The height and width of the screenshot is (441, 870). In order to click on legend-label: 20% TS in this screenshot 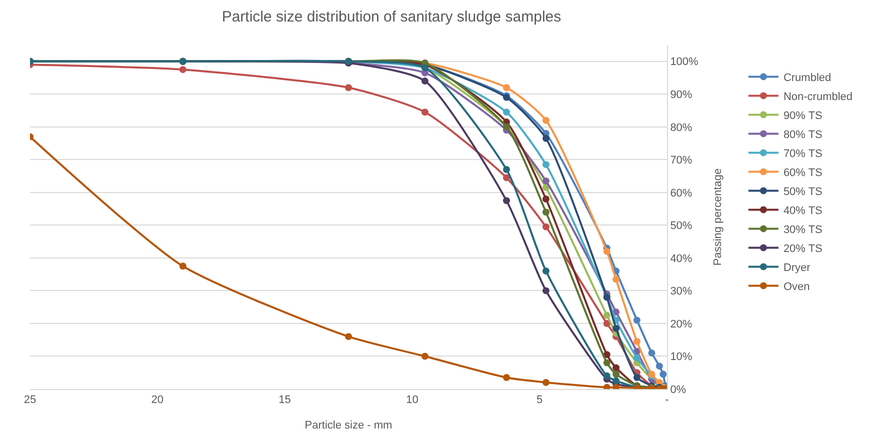, I will do `click(802, 248)`.